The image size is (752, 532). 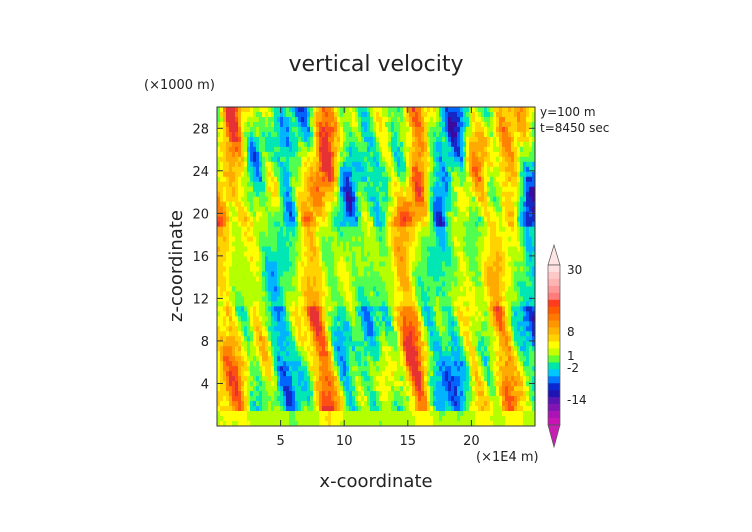 I want to click on y-tick-label: 8, so click(x=205, y=342).